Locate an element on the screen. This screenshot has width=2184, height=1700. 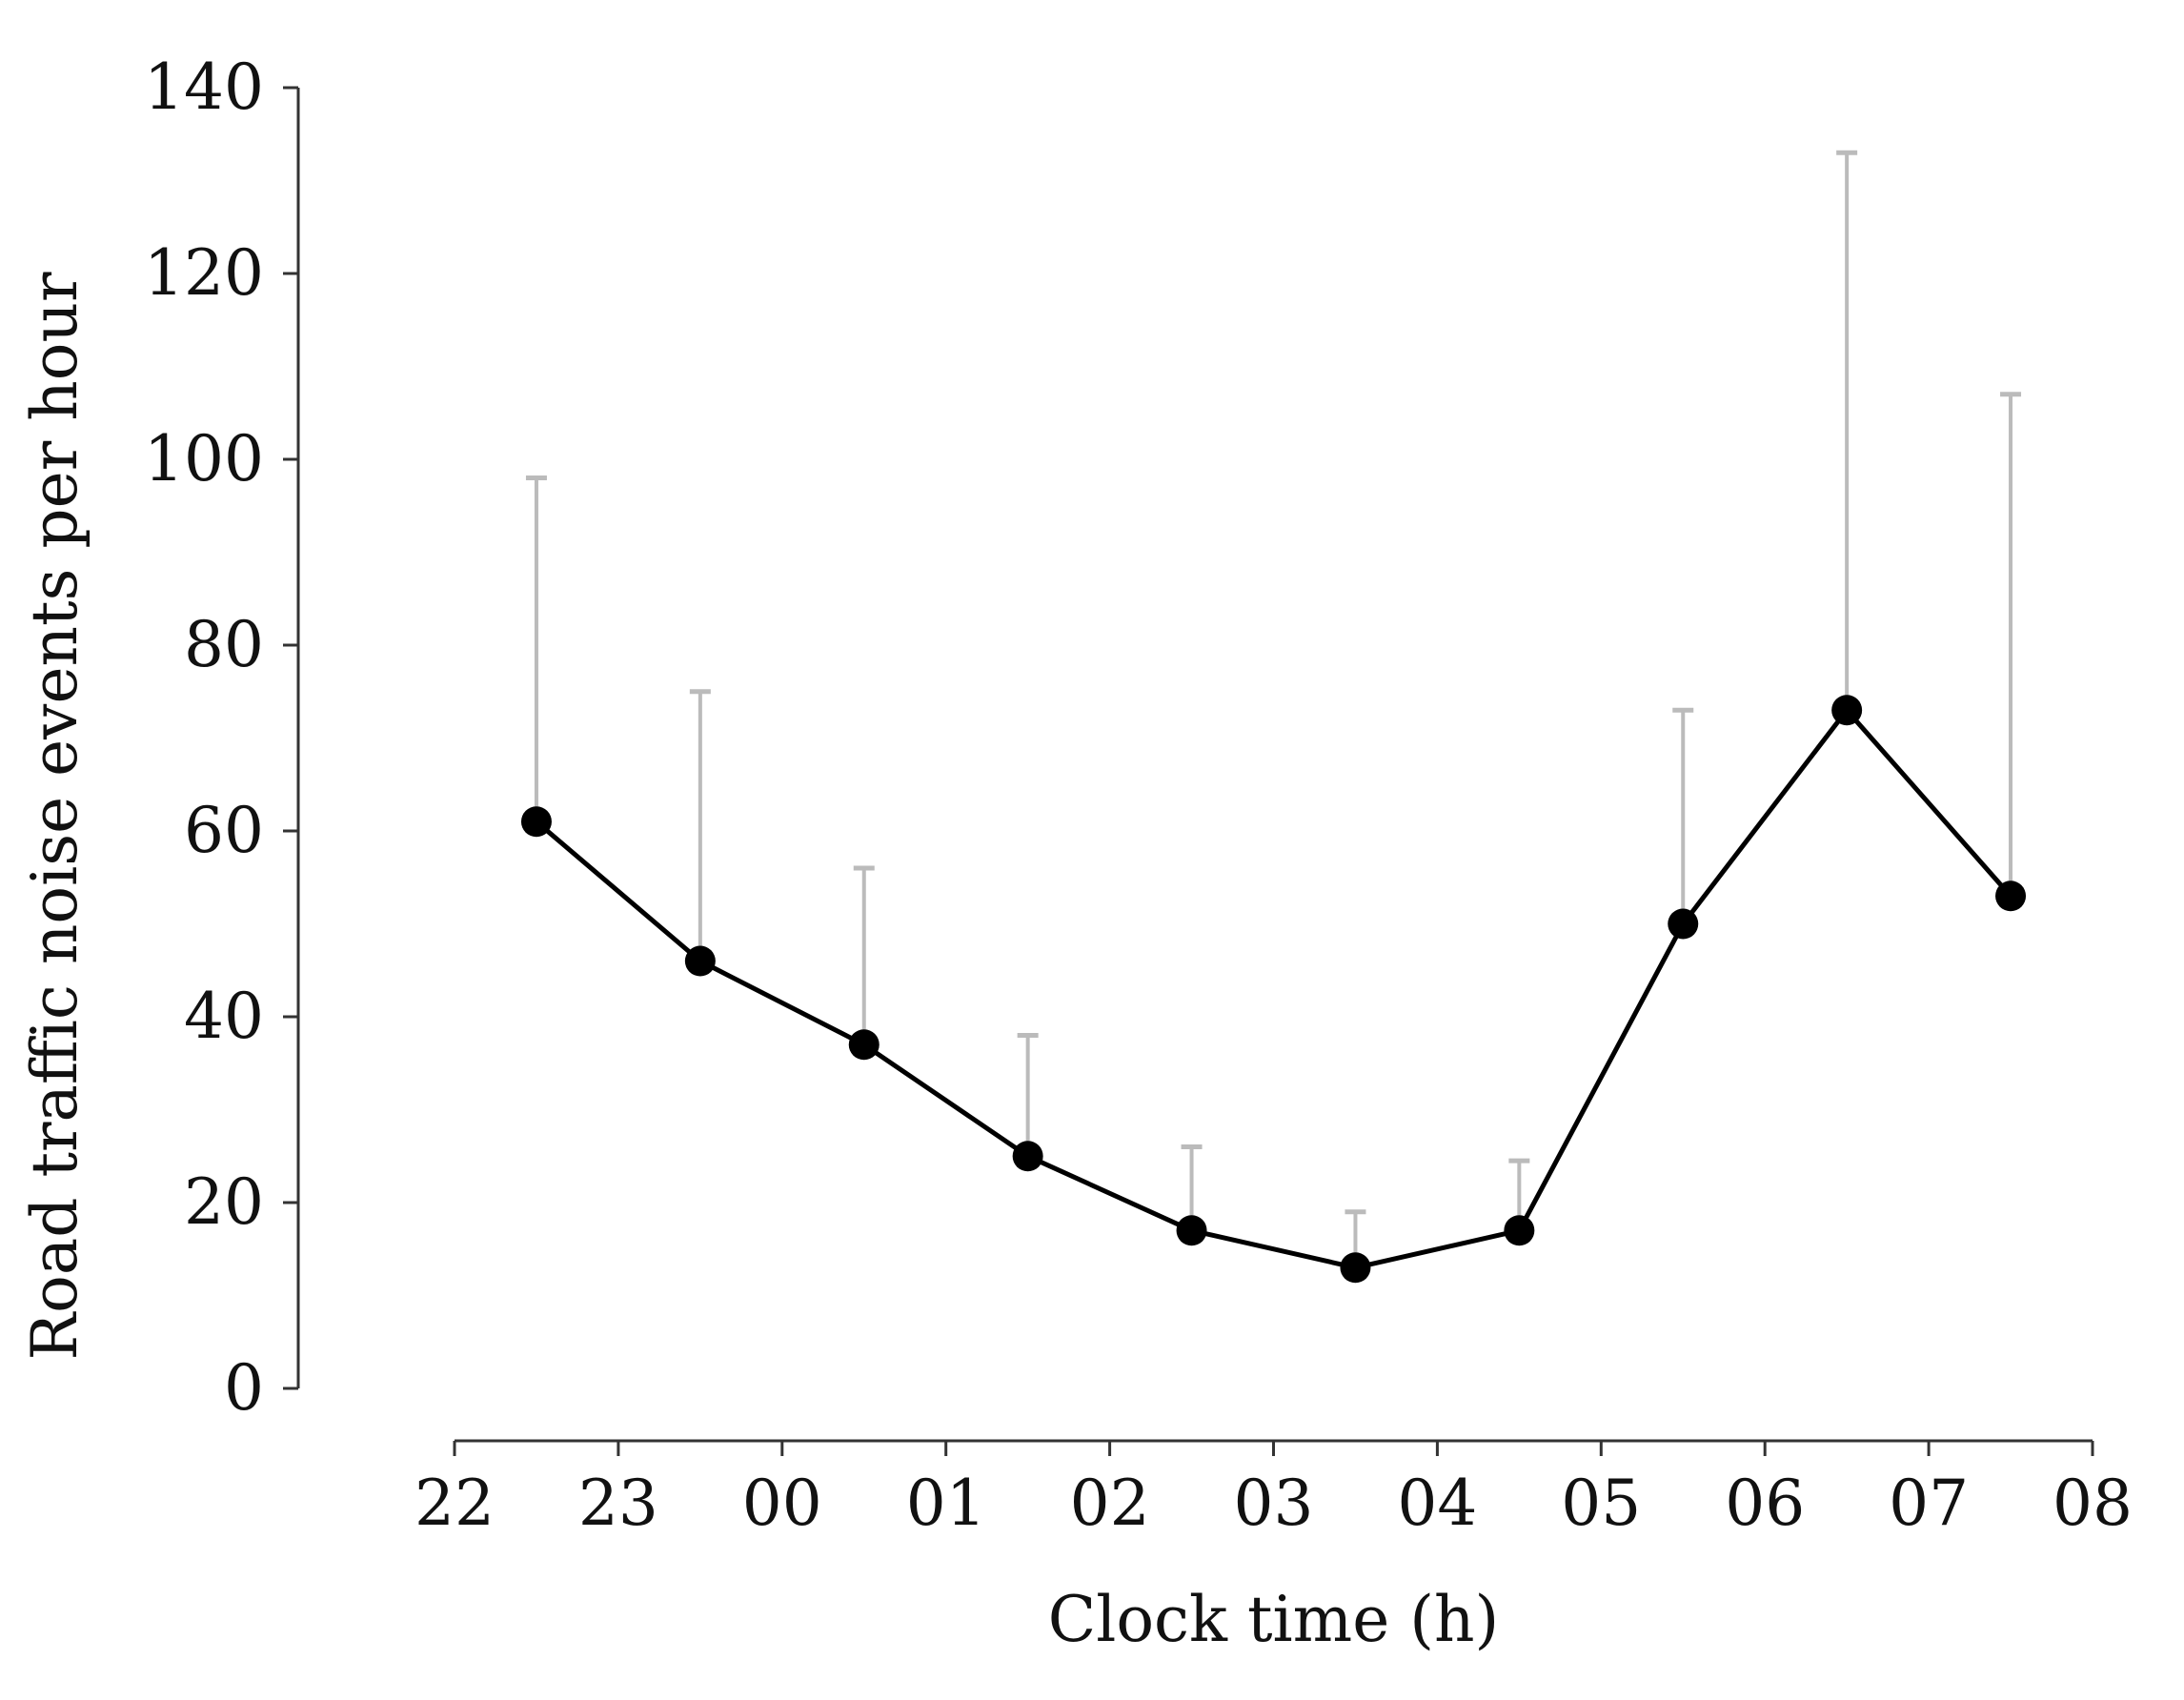
x-tick-label: 00 is located at coordinates (782, 1503).